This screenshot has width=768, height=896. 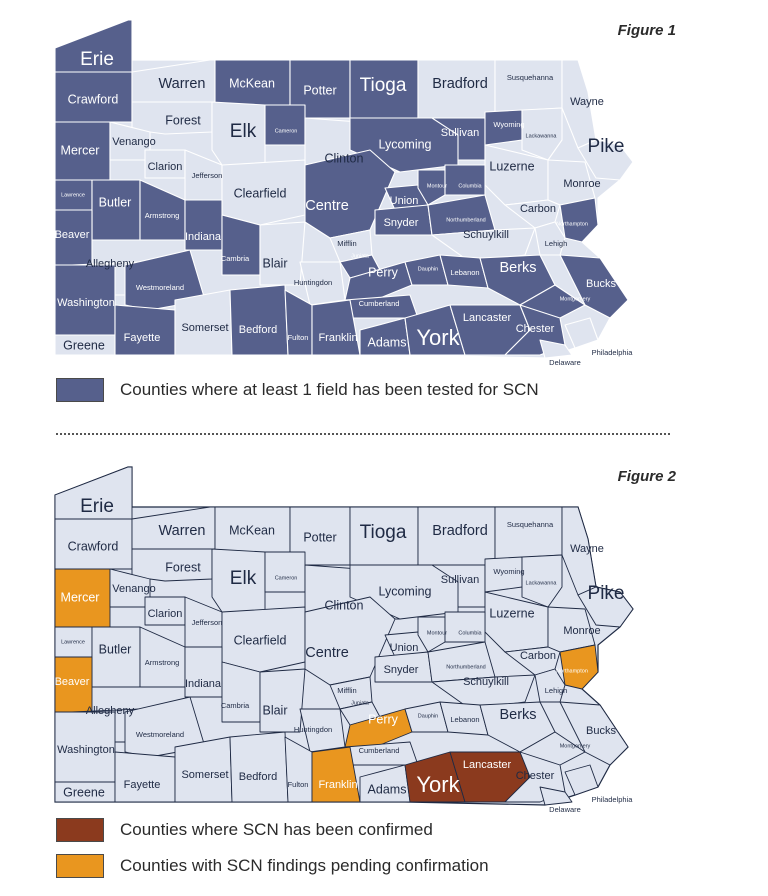 What do you see at coordinates (517, 268) in the screenshot?
I see `county-label-berks: Berks` at bounding box center [517, 268].